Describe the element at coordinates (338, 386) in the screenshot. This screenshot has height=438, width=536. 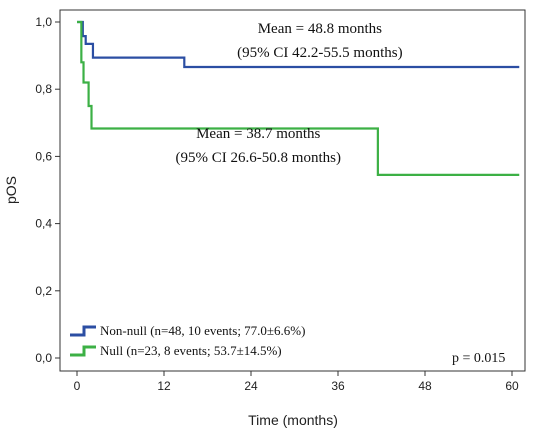
I see `x-tick-label: 36` at that location.